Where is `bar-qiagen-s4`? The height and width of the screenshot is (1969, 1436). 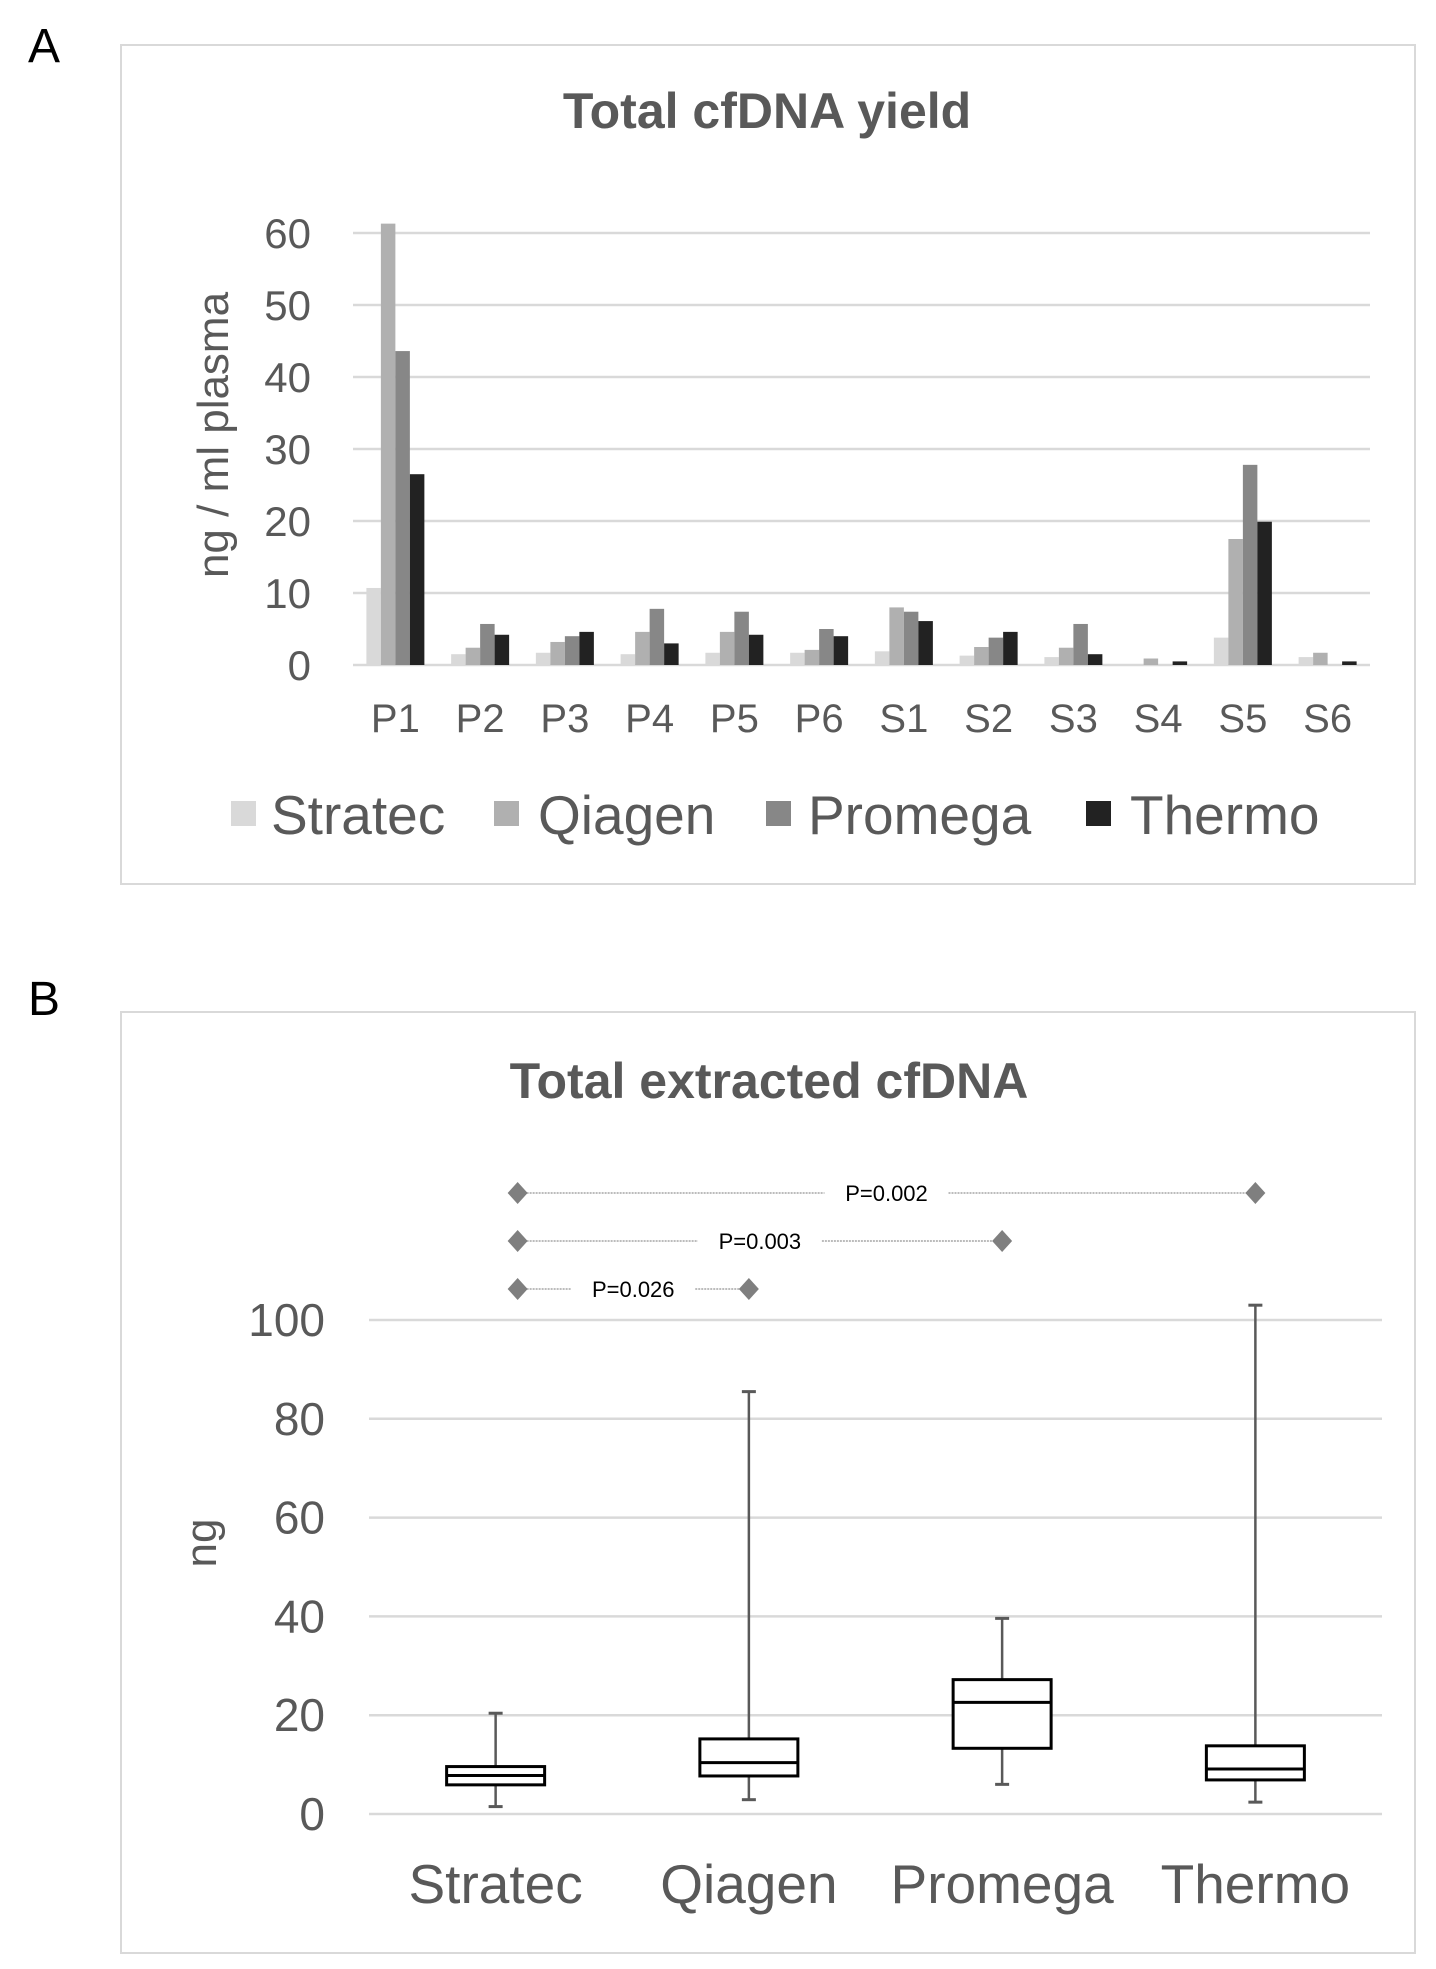
bar-qiagen-s4 is located at coordinates (1151, 661).